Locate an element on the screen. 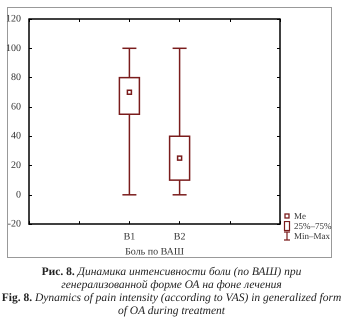  text: Fig. 8. Dynamics of pain intensity (according to VAS) in generalized form of OA during treatment is located at coordinates (172, 304).